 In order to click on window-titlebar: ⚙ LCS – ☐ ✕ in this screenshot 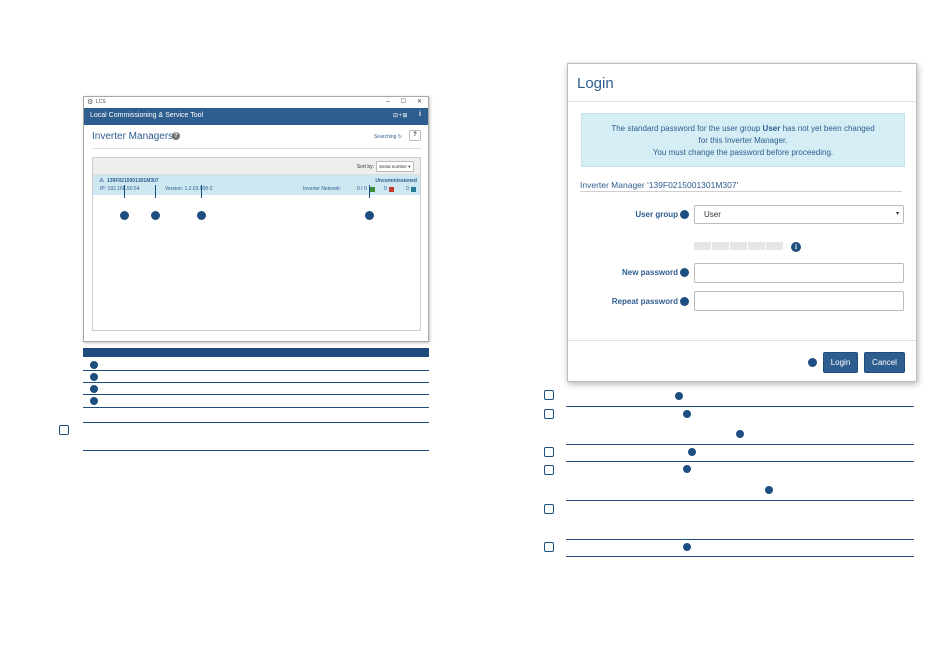, I will do `click(256, 102)`.